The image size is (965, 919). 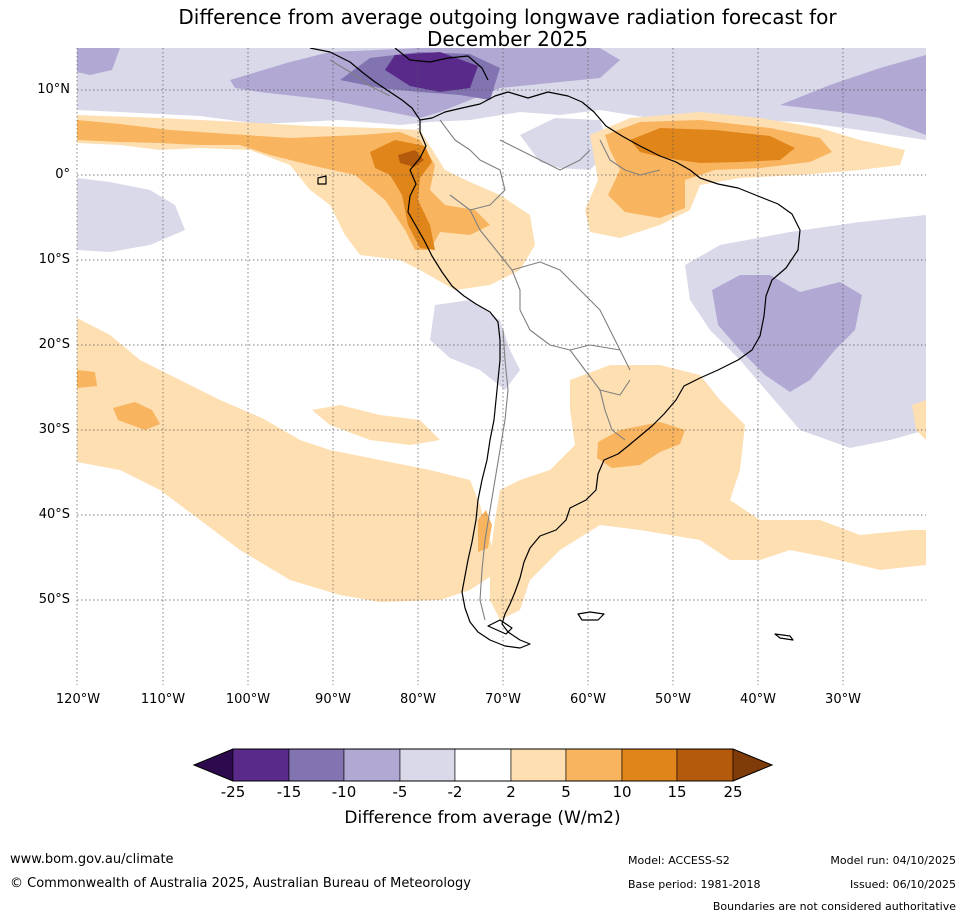 I want to click on colorbar-tick-5: 2, so click(x=511, y=792).